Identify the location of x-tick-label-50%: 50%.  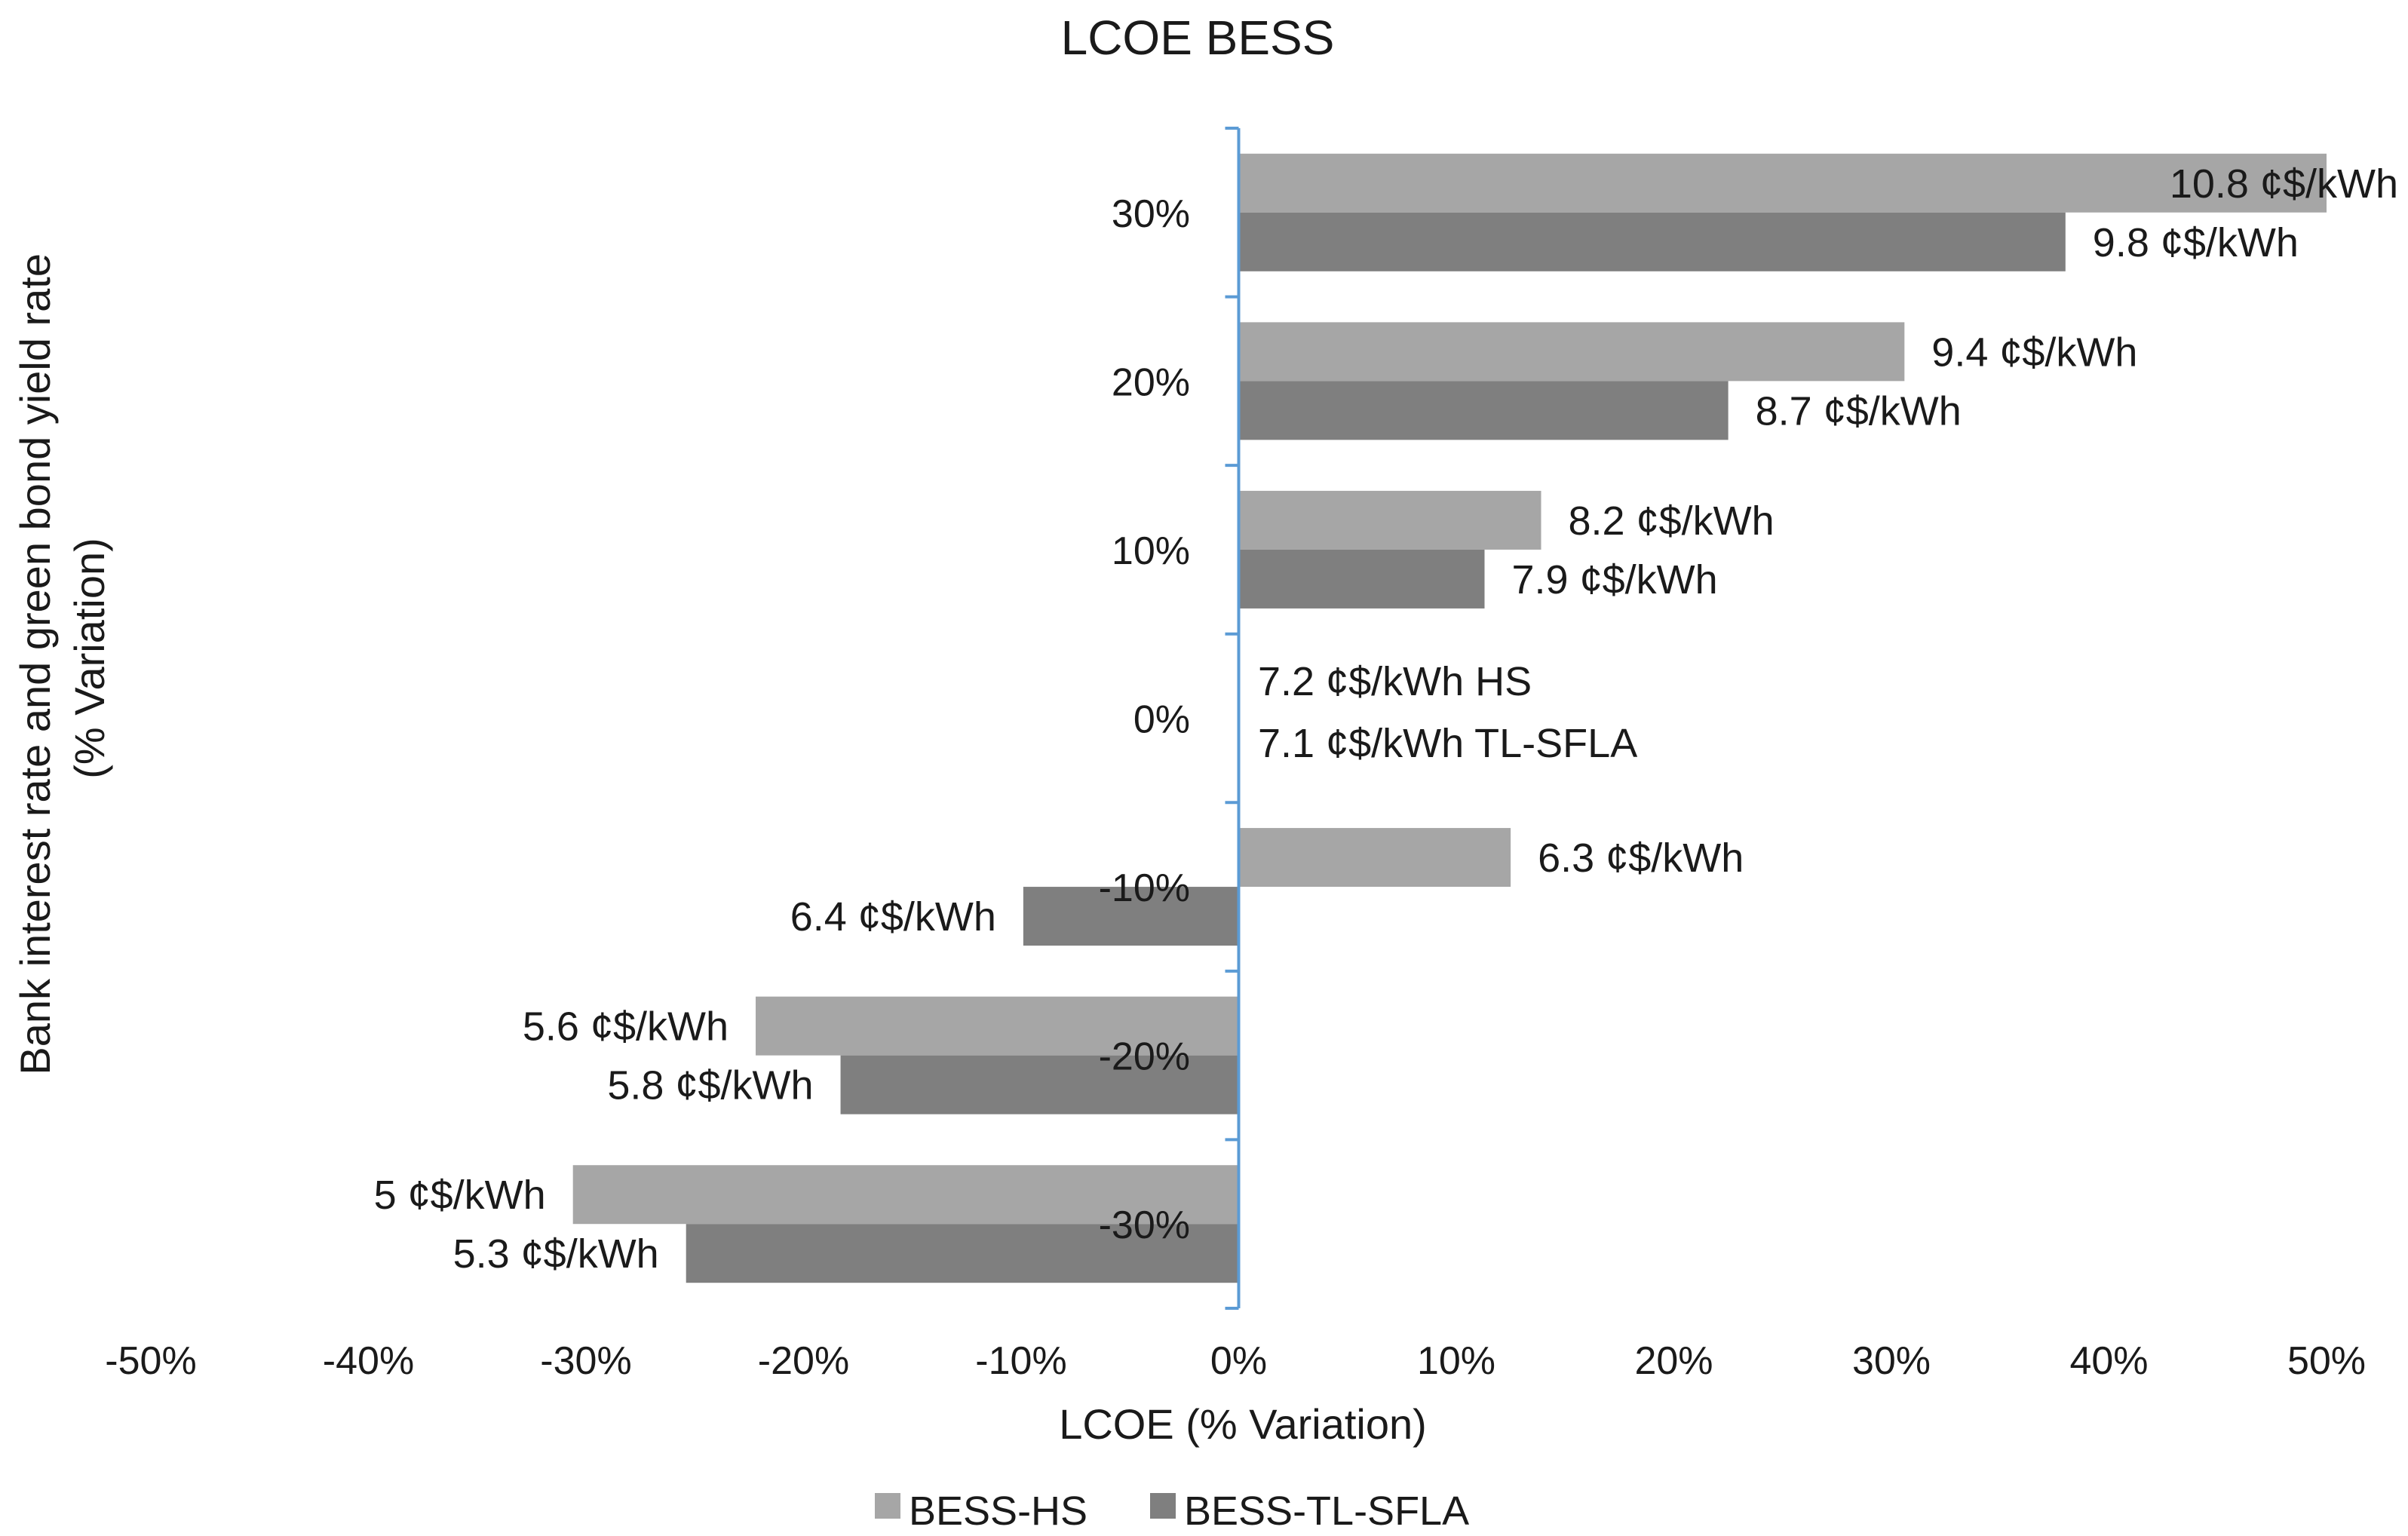
(2326, 1361).